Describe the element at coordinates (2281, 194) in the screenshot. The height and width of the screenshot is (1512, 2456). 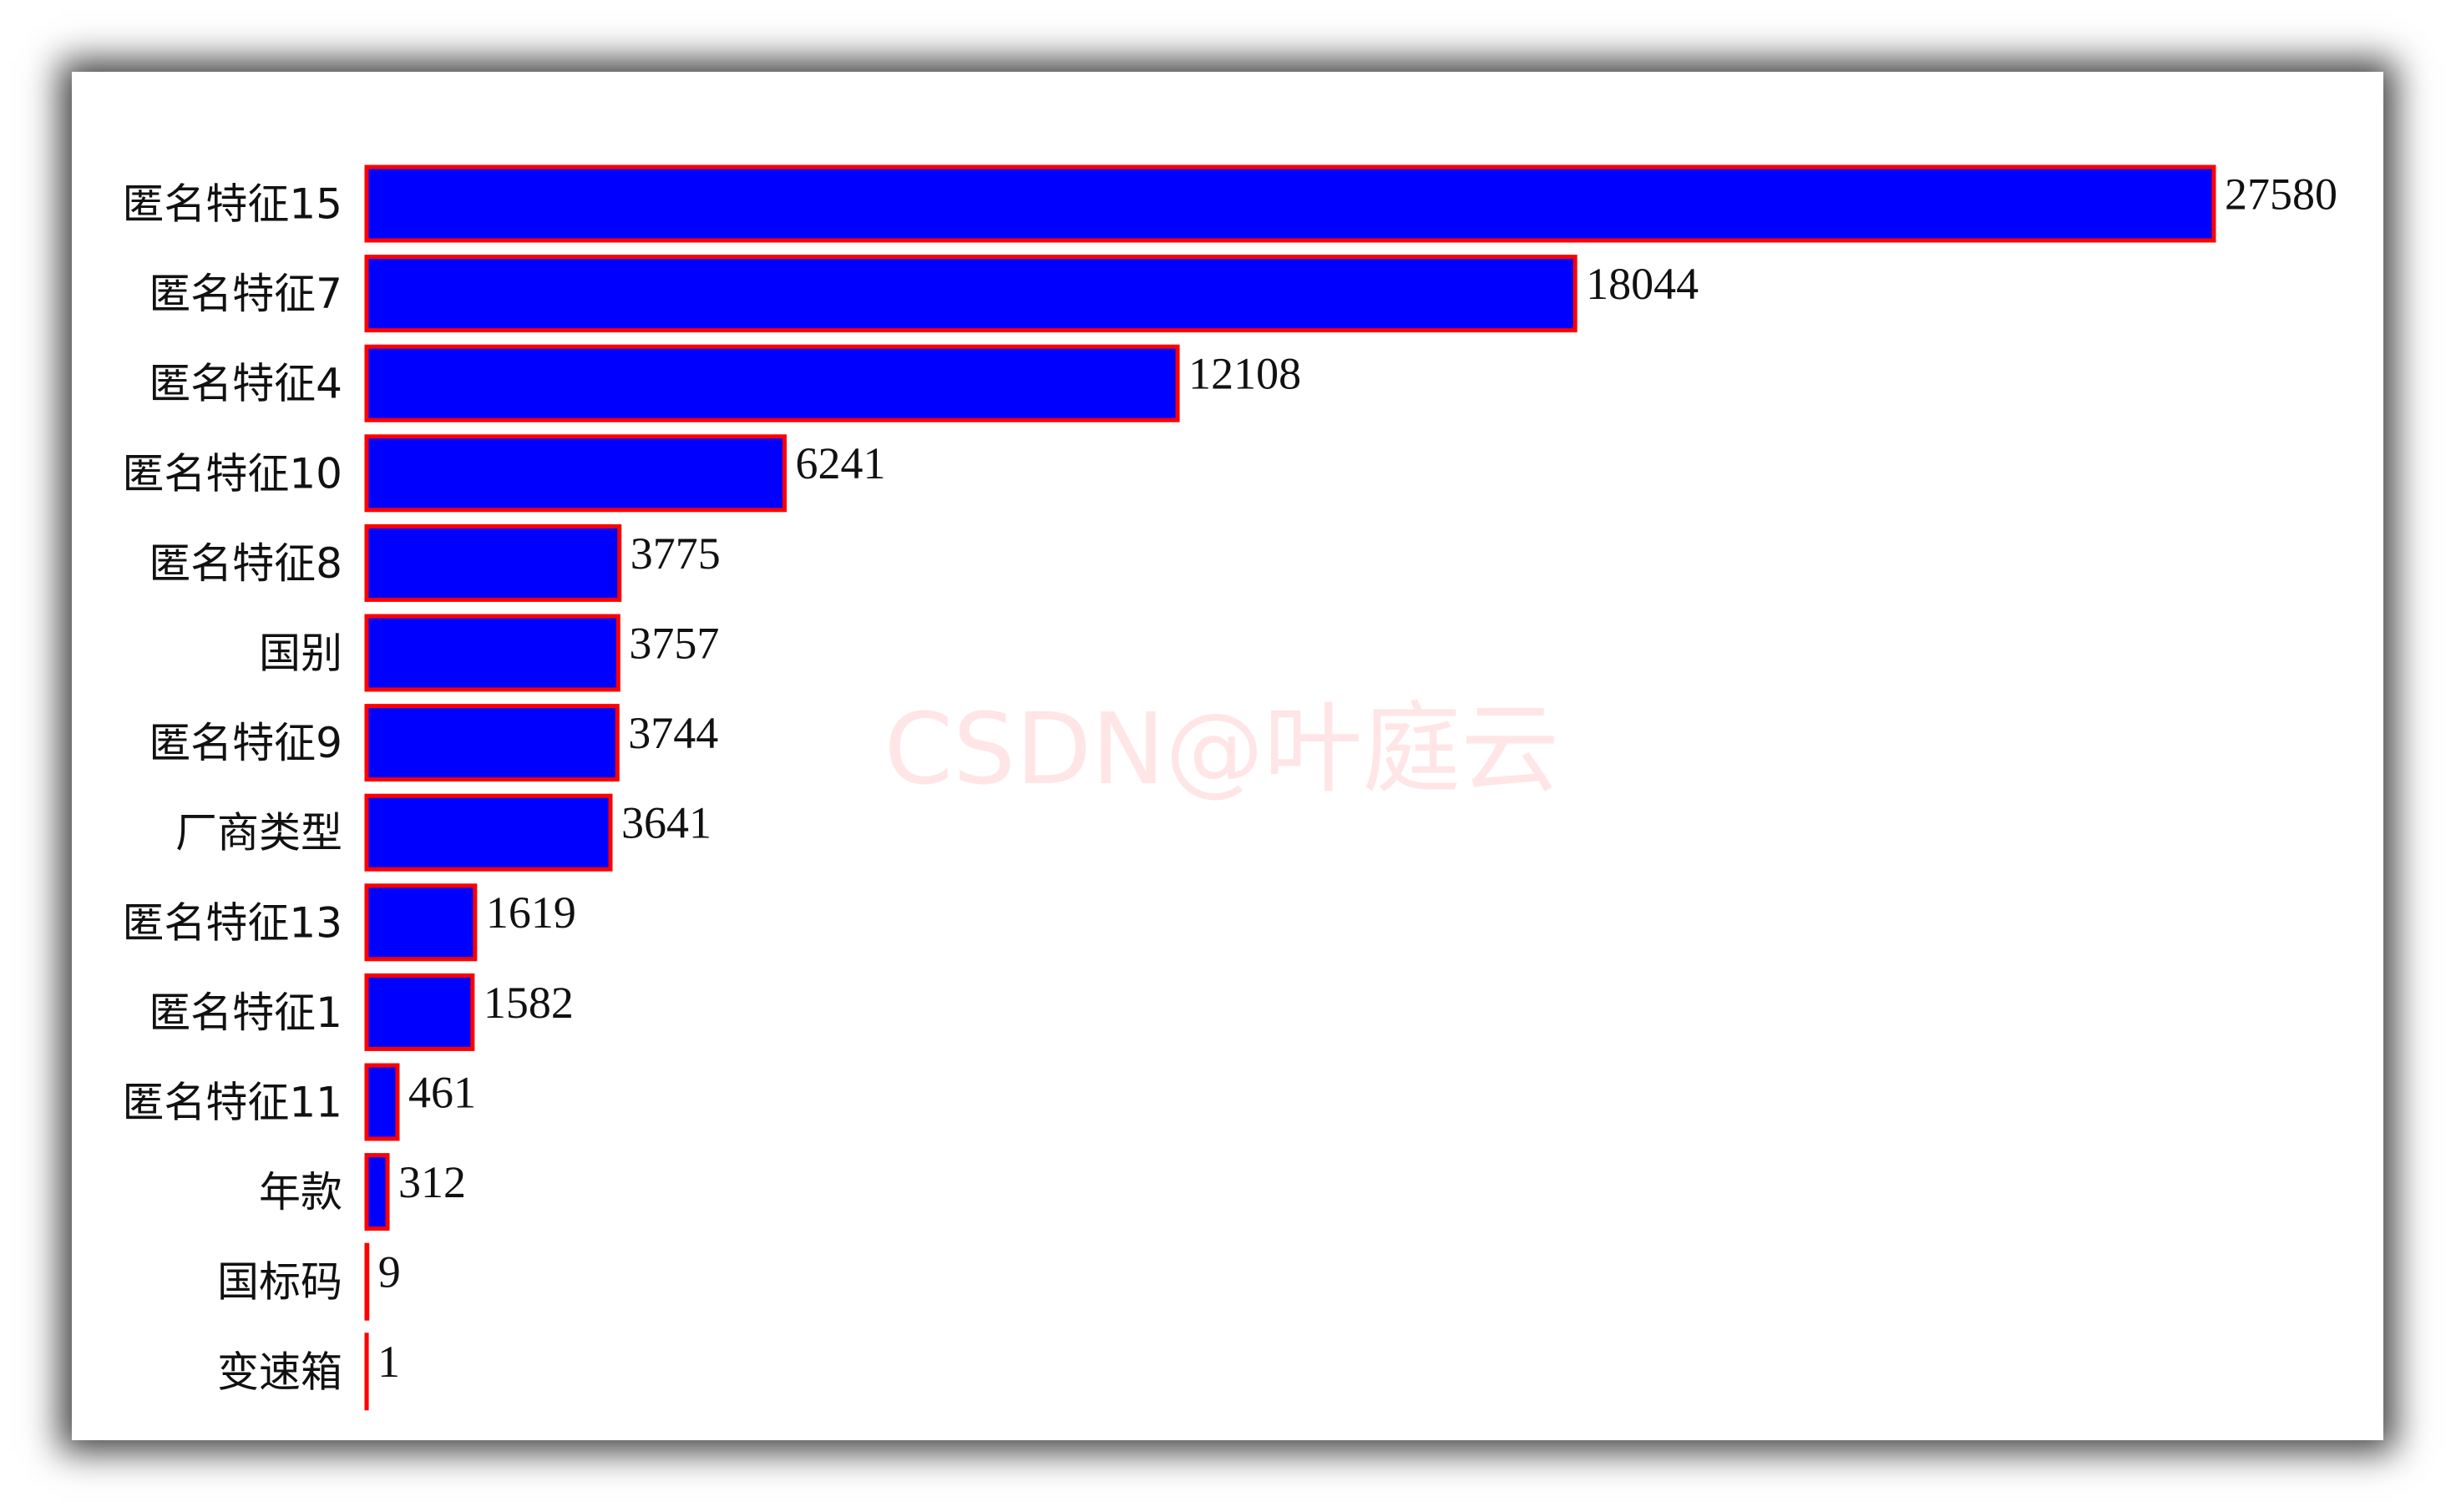
I see `value-label: 27580` at that location.